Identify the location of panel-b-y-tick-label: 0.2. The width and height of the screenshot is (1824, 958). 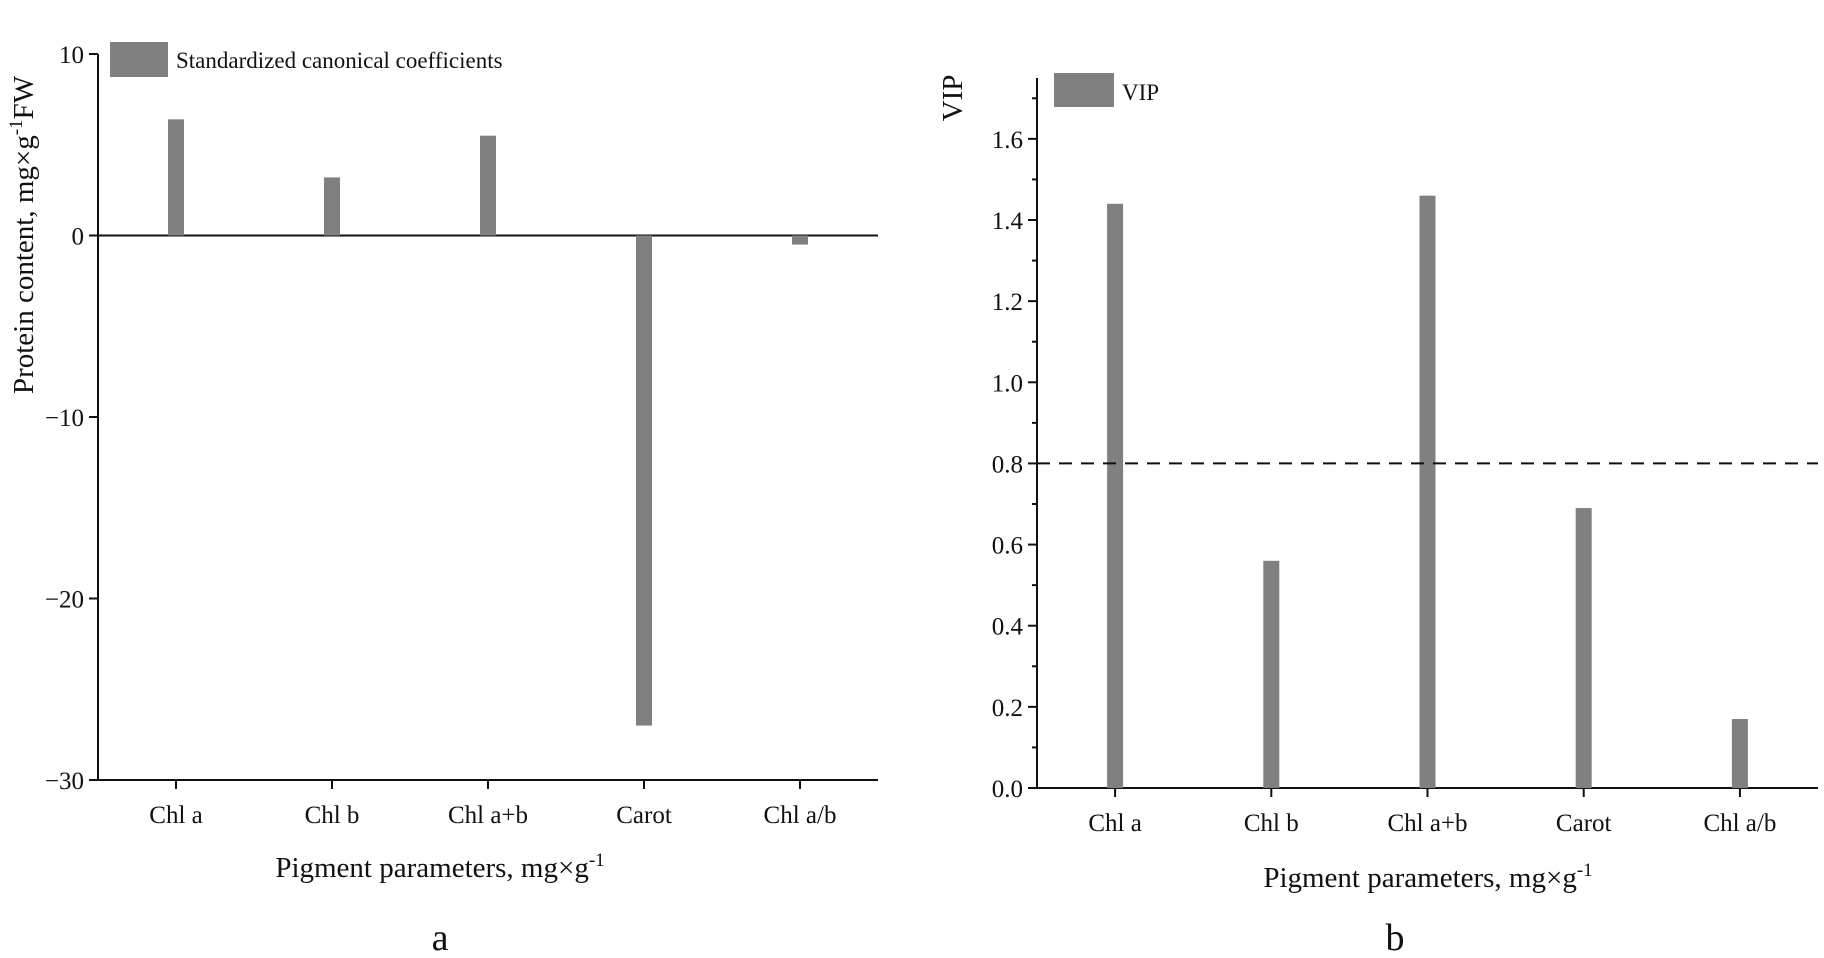
(1007, 708).